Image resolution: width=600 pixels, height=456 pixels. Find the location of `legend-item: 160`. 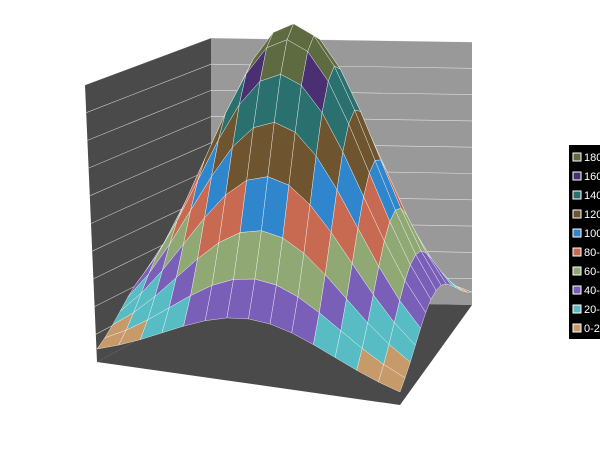

legend-item: 160 is located at coordinates (586, 177).